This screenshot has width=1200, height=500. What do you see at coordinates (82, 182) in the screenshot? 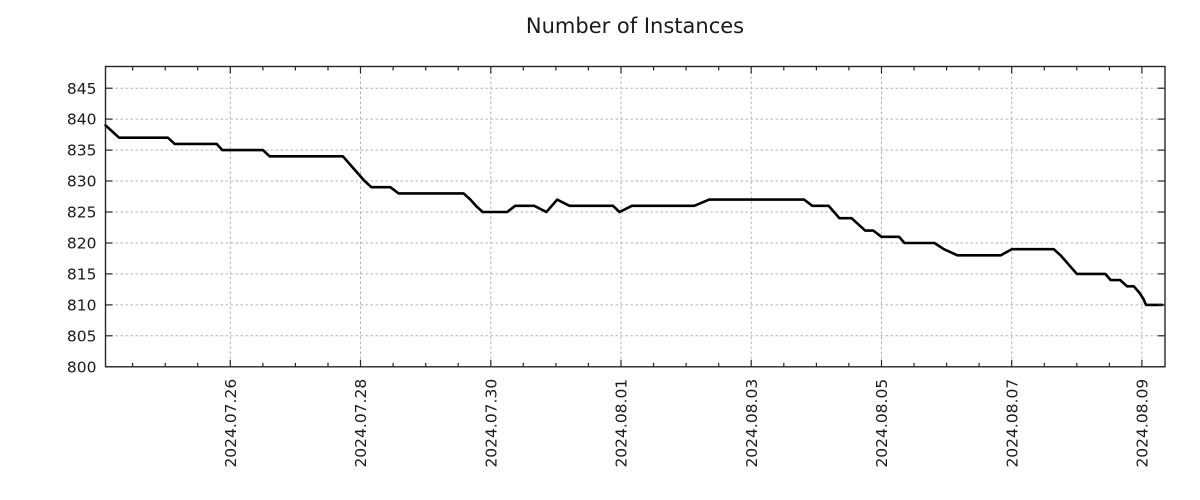
I see `svg-text: 830` at bounding box center [82, 182].